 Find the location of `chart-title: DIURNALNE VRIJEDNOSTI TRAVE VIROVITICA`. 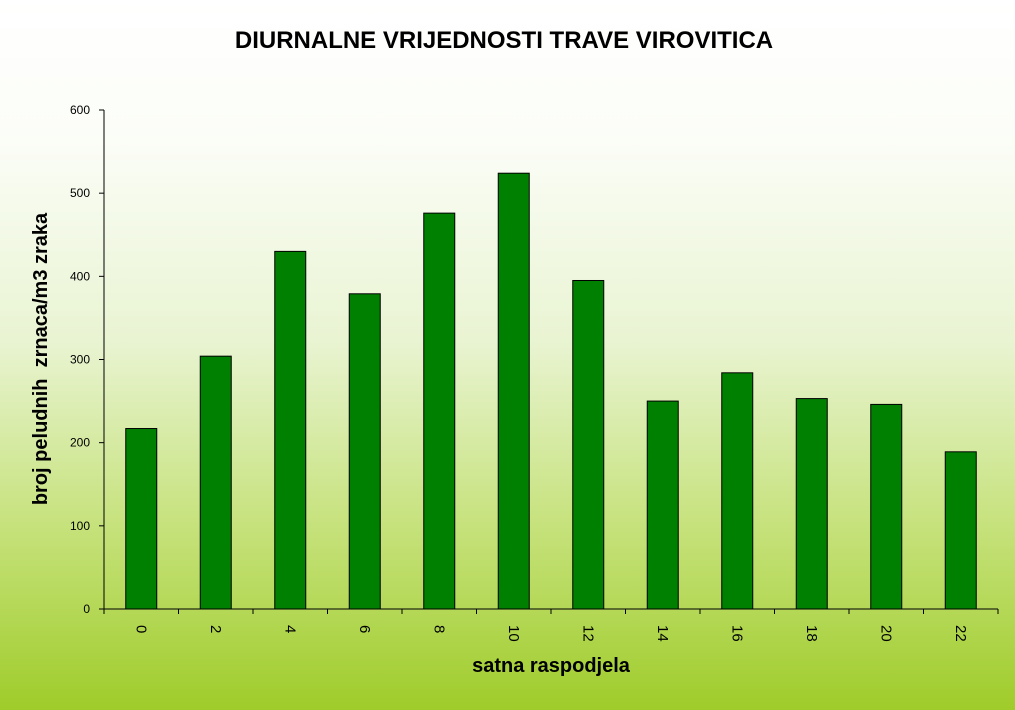

chart-title: DIURNALNE VRIJEDNOSTI TRAVE VIROVITICA is located at coordinates (504, 40).